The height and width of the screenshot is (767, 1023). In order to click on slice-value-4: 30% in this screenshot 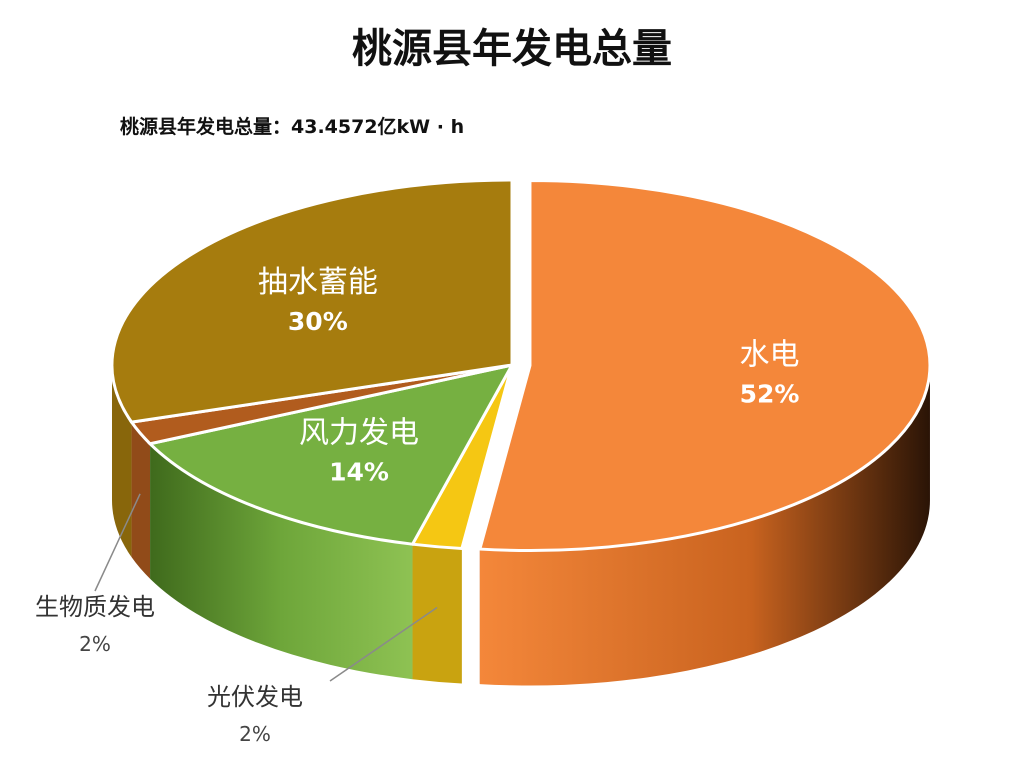, I will do `click(318, 321)`.